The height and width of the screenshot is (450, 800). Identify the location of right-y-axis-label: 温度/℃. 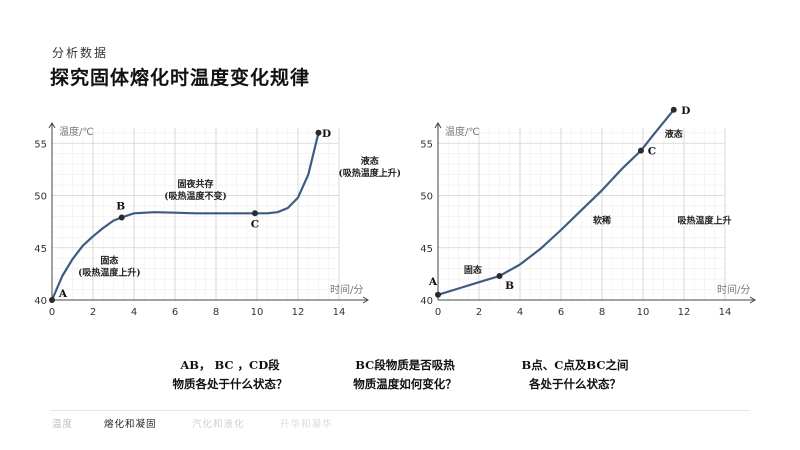
(462, 131).